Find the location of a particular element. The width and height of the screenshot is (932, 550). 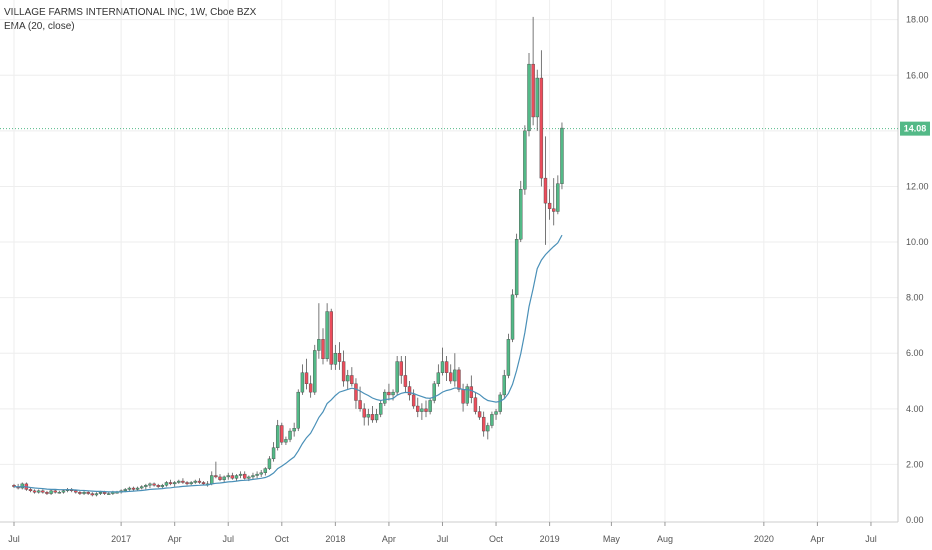

x-tick-label: Apr is located at coordinates (389, 539).